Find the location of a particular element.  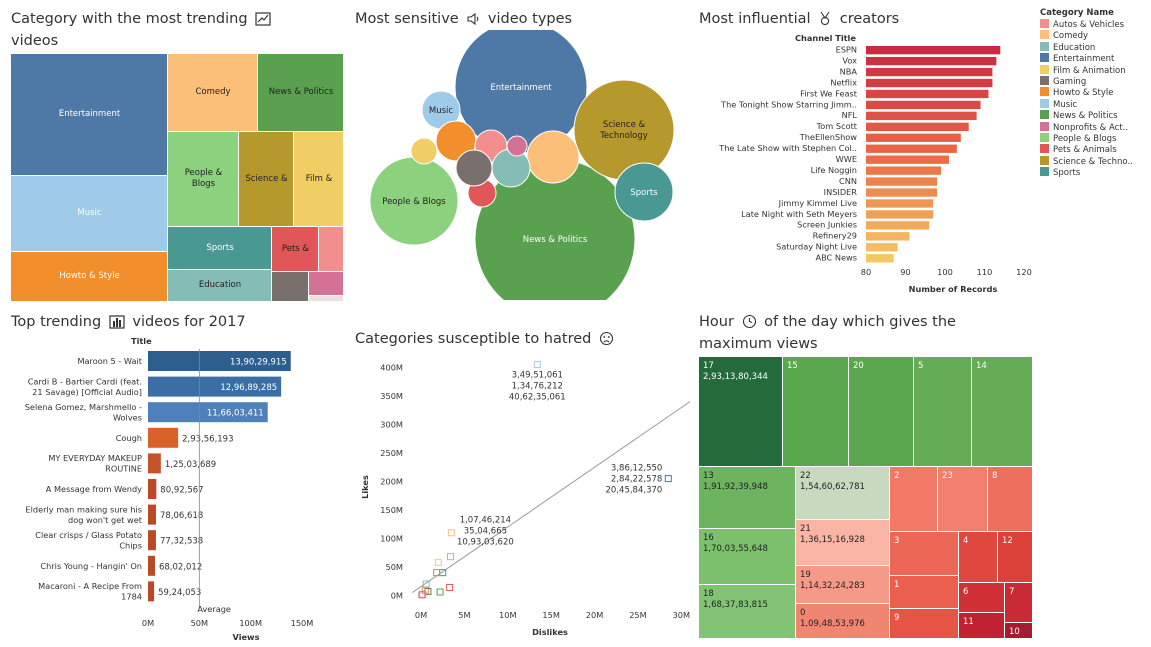

y-tick-label: MY EVERYDAY MAKEUP is located at coordinates (95, 458).